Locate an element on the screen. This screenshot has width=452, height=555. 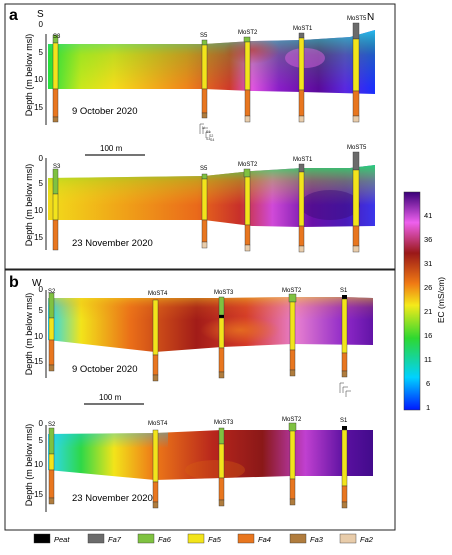
colorbar-tick: 16 is located at coordinates (428, 335).